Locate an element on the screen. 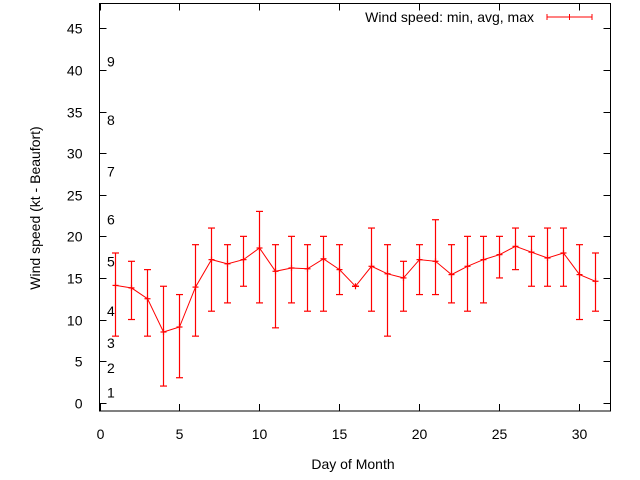 This screenshot has width=640, height=480. legend: Wind speed: min, avg, max is located at coordinates (479, 17).